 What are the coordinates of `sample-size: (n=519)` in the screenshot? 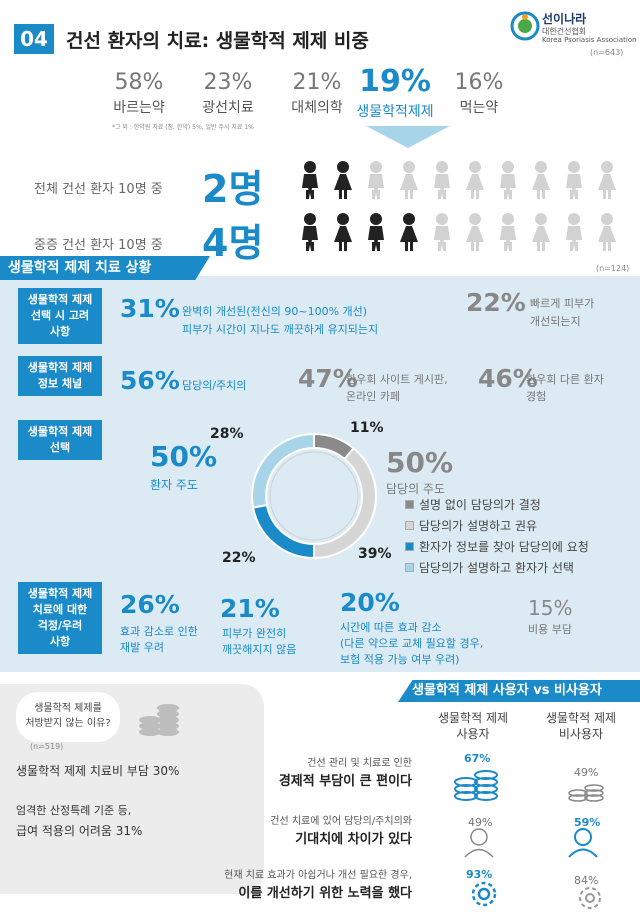 It's located at (47, 746).